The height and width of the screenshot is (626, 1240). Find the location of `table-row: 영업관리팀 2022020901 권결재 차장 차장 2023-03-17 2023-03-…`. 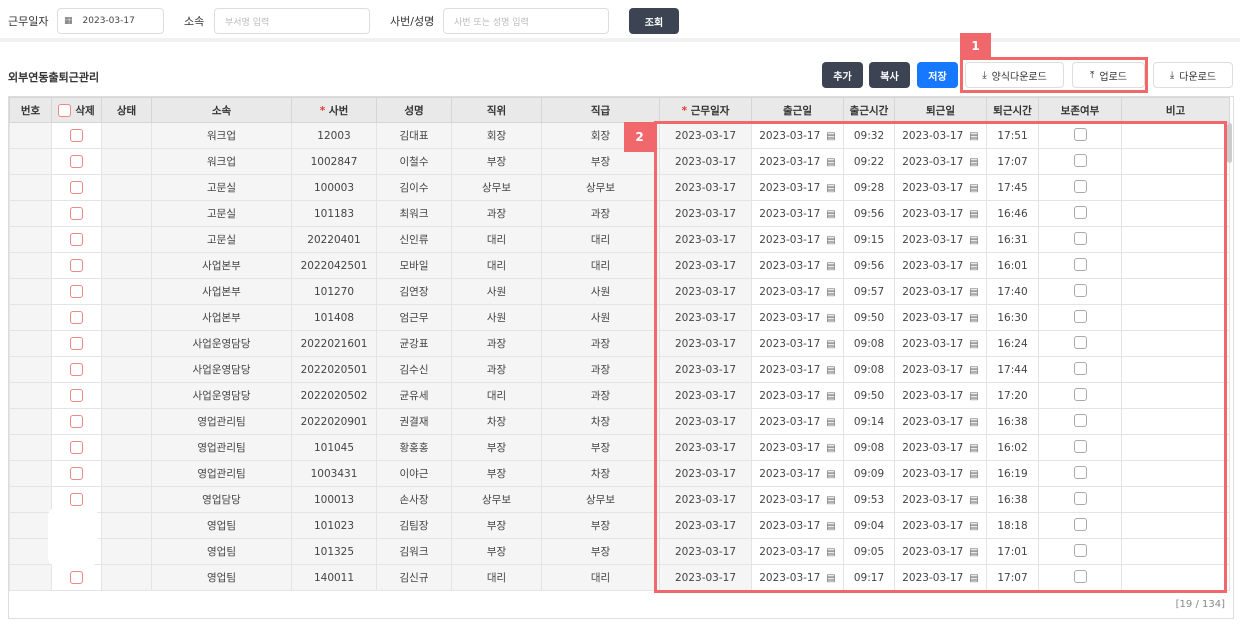

table-row: 영업관리팀 2022020901 권결재 차장 차장 2023-03-17 2023-03-… is located at coordinates (619, 421).